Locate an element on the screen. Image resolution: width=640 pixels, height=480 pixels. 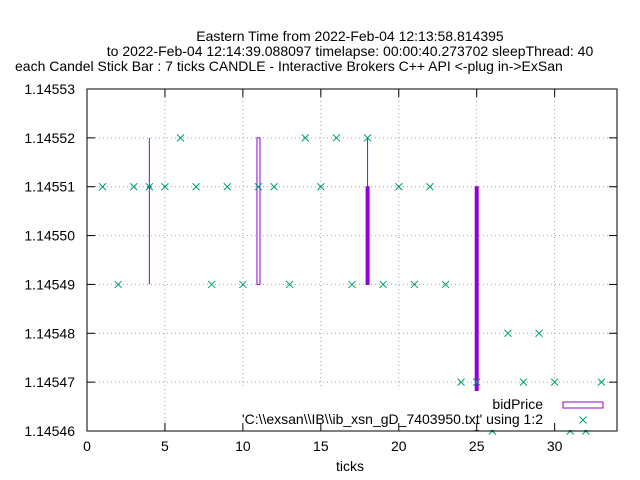
y-tick-label: 1.14553 is located at coordinates (49, 89).